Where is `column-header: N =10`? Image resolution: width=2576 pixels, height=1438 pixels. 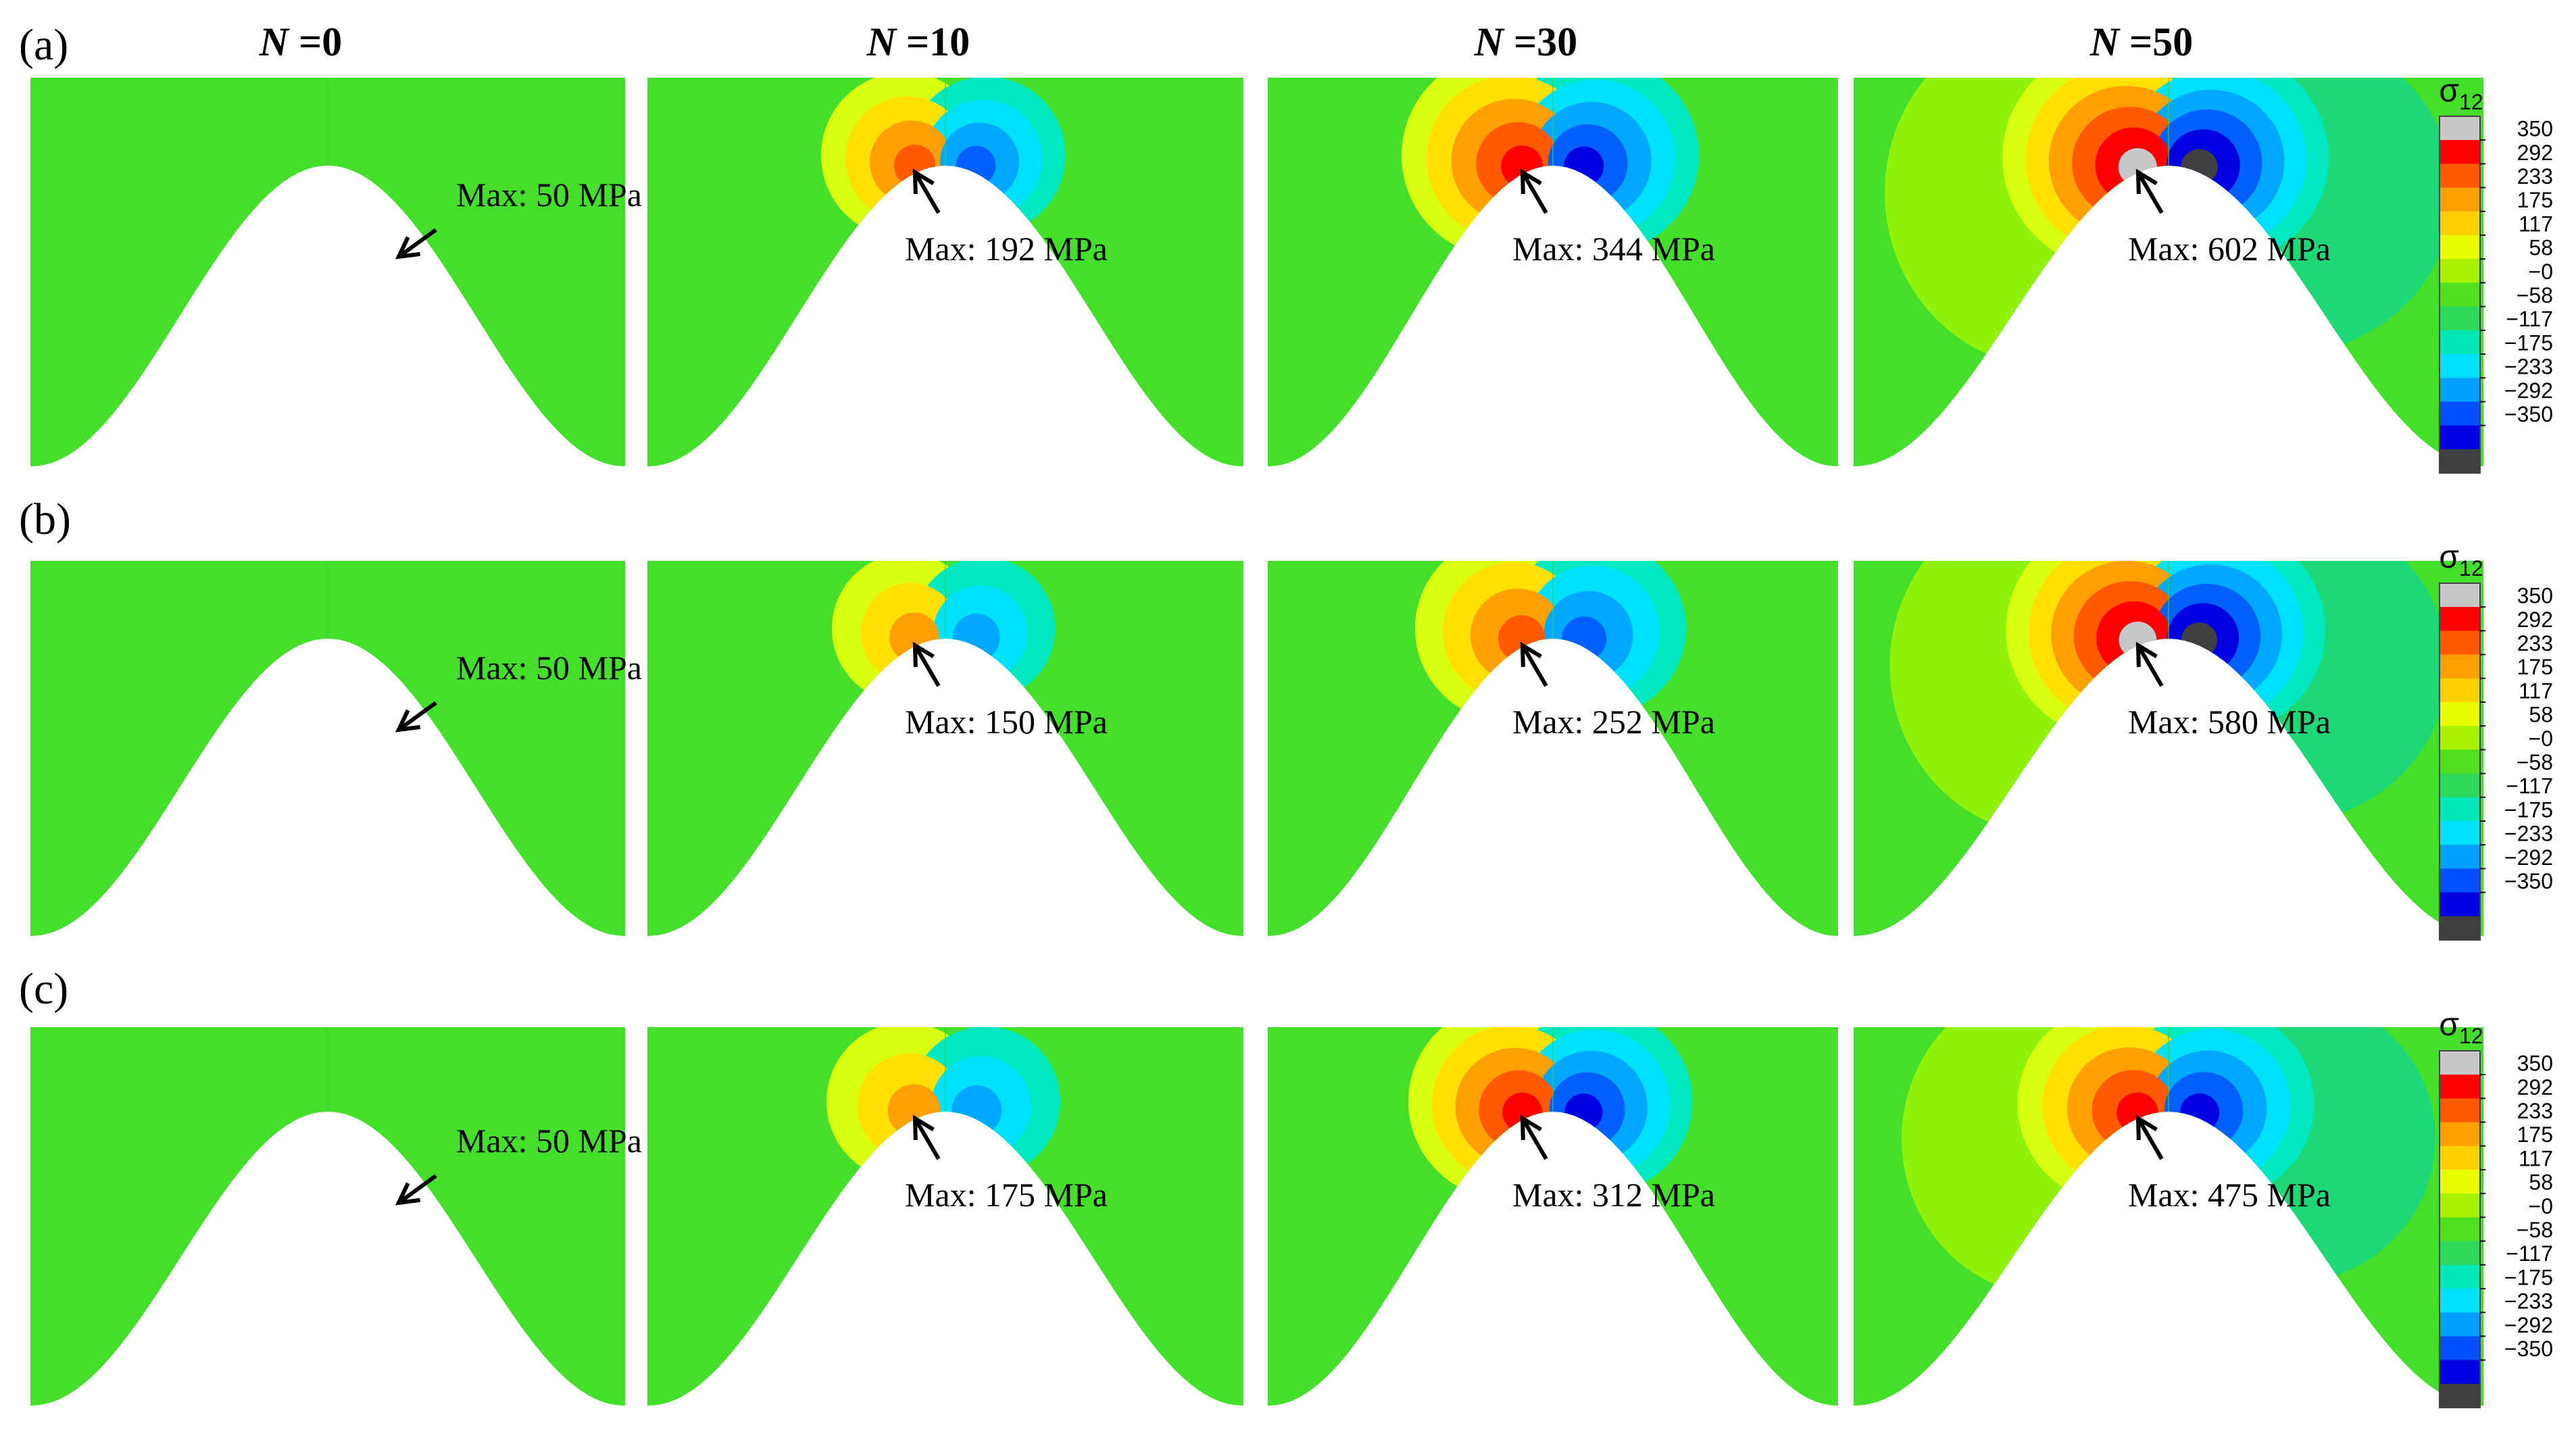
column-header: N =10 is located at coordinates (918, 42).